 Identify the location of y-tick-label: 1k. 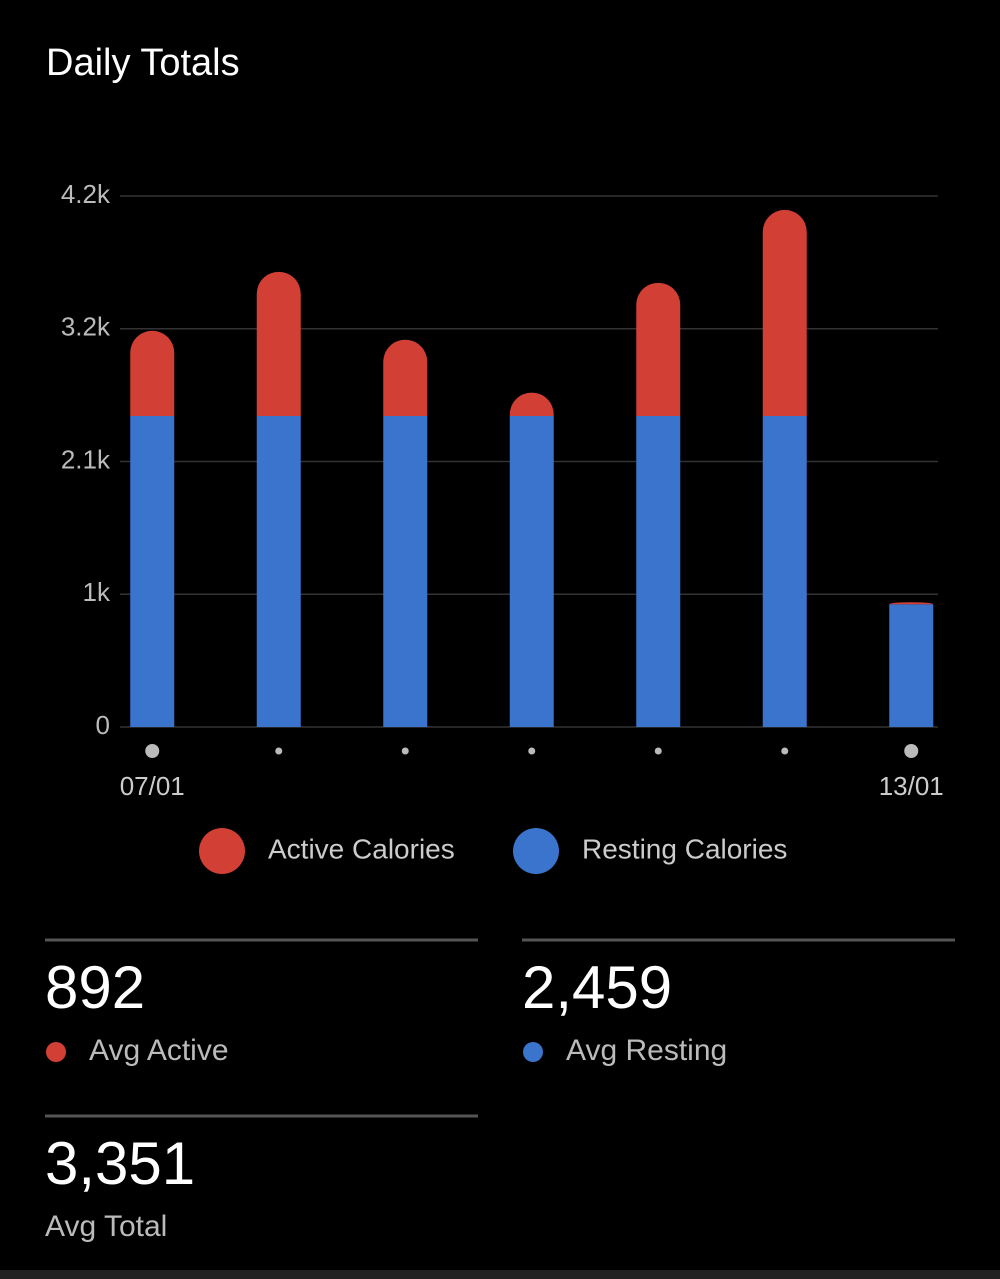
(97, 592).